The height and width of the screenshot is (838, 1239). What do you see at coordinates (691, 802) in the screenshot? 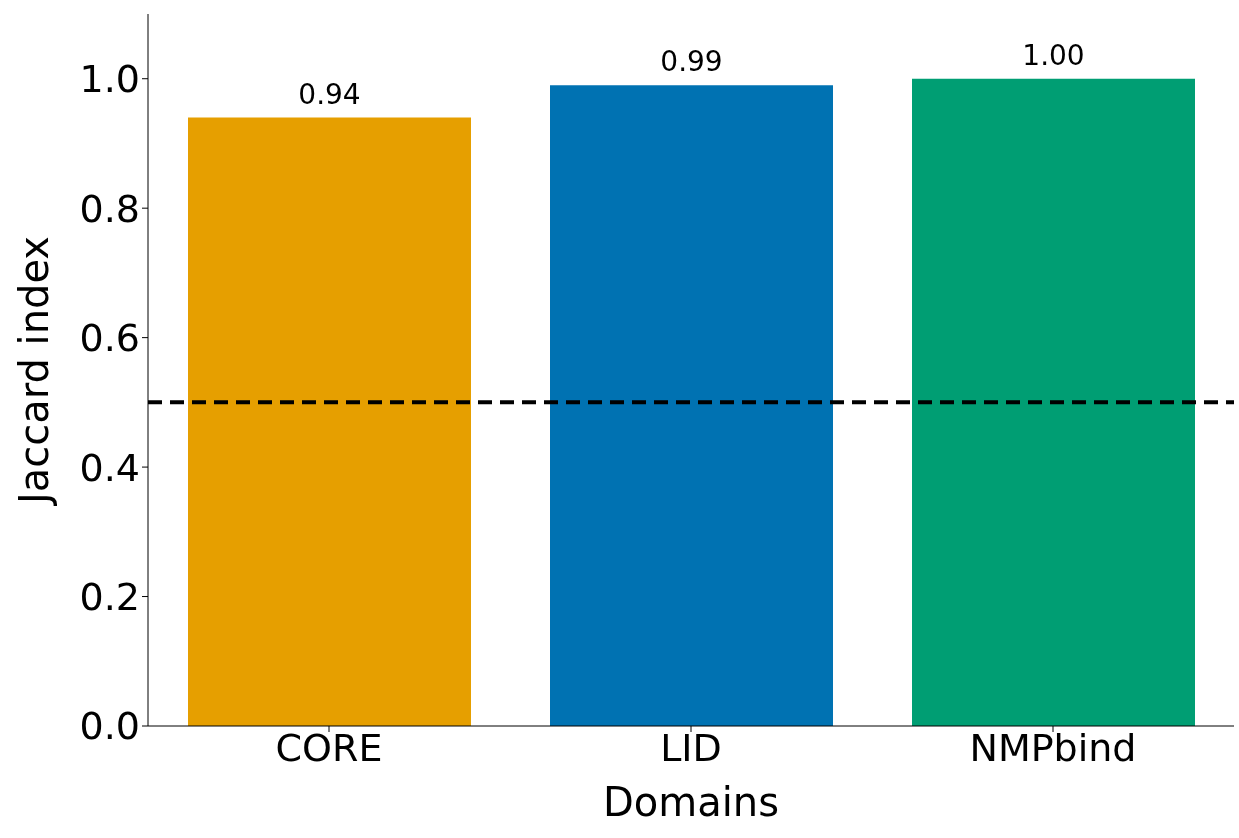
I see `x-axis-title: Domains` at bounding box center [691, 802].